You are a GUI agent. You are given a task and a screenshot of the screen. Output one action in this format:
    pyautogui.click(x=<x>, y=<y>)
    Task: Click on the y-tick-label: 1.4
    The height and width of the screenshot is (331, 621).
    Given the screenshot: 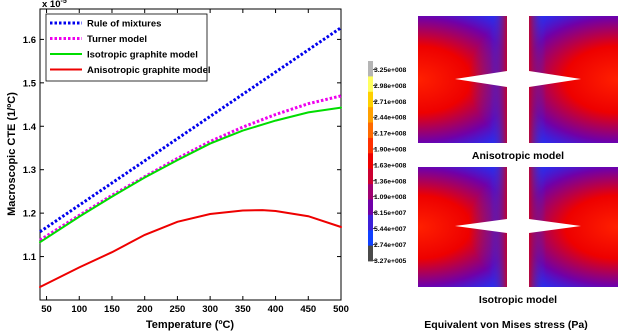 What is the action you would take?
    pyautogui.click(x=30, y=127)
    